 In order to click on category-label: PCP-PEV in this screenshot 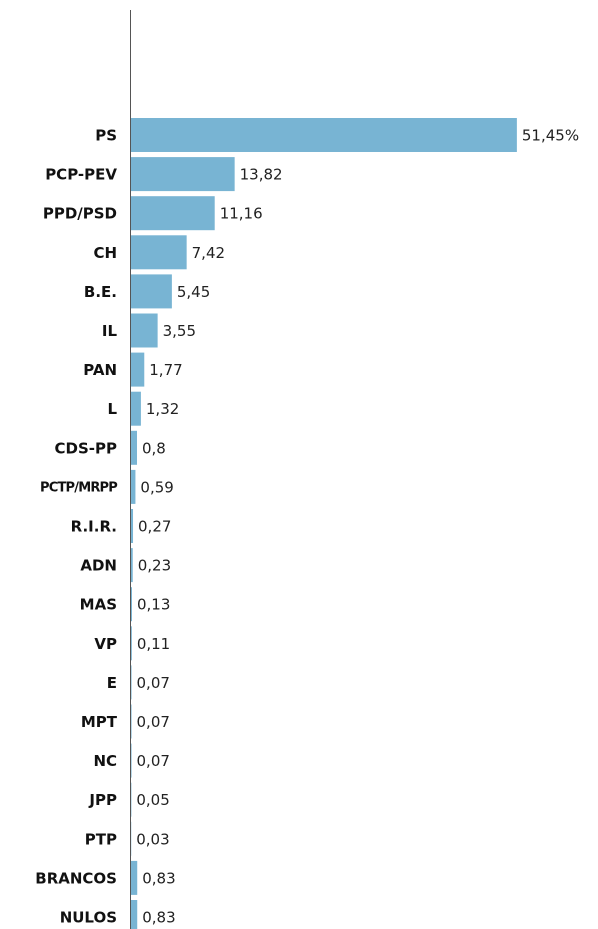, I will do `click(81, 175)`.